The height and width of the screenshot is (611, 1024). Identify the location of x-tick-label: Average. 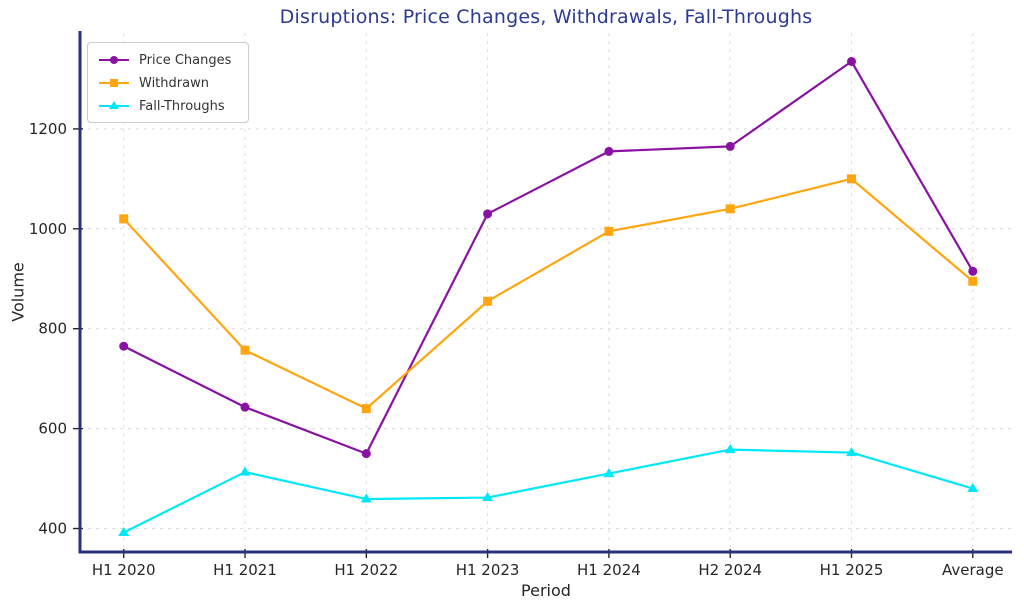
(973, 570).